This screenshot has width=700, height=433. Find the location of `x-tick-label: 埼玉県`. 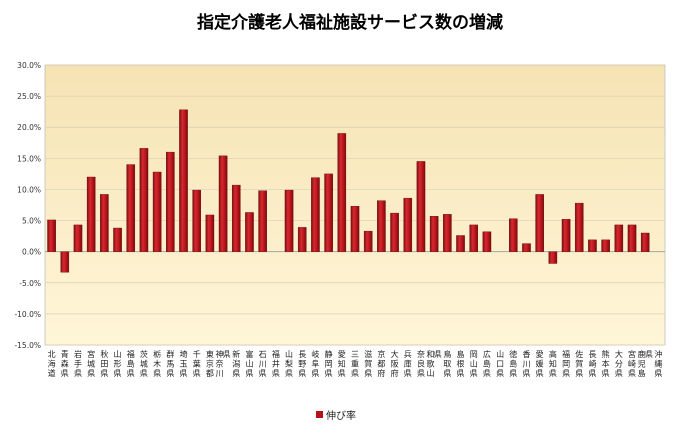

x-tick-label: 埼玉県 is located at coordinates (184, 363).